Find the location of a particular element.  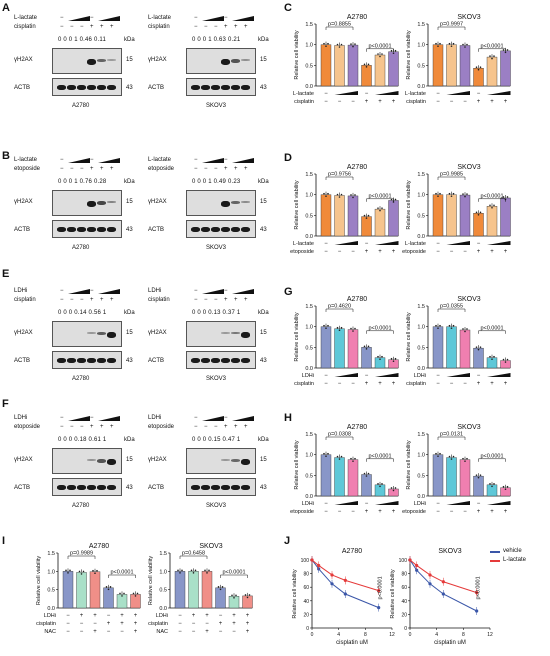

y-tick-label: 60 is located at coordinates (306, 588).